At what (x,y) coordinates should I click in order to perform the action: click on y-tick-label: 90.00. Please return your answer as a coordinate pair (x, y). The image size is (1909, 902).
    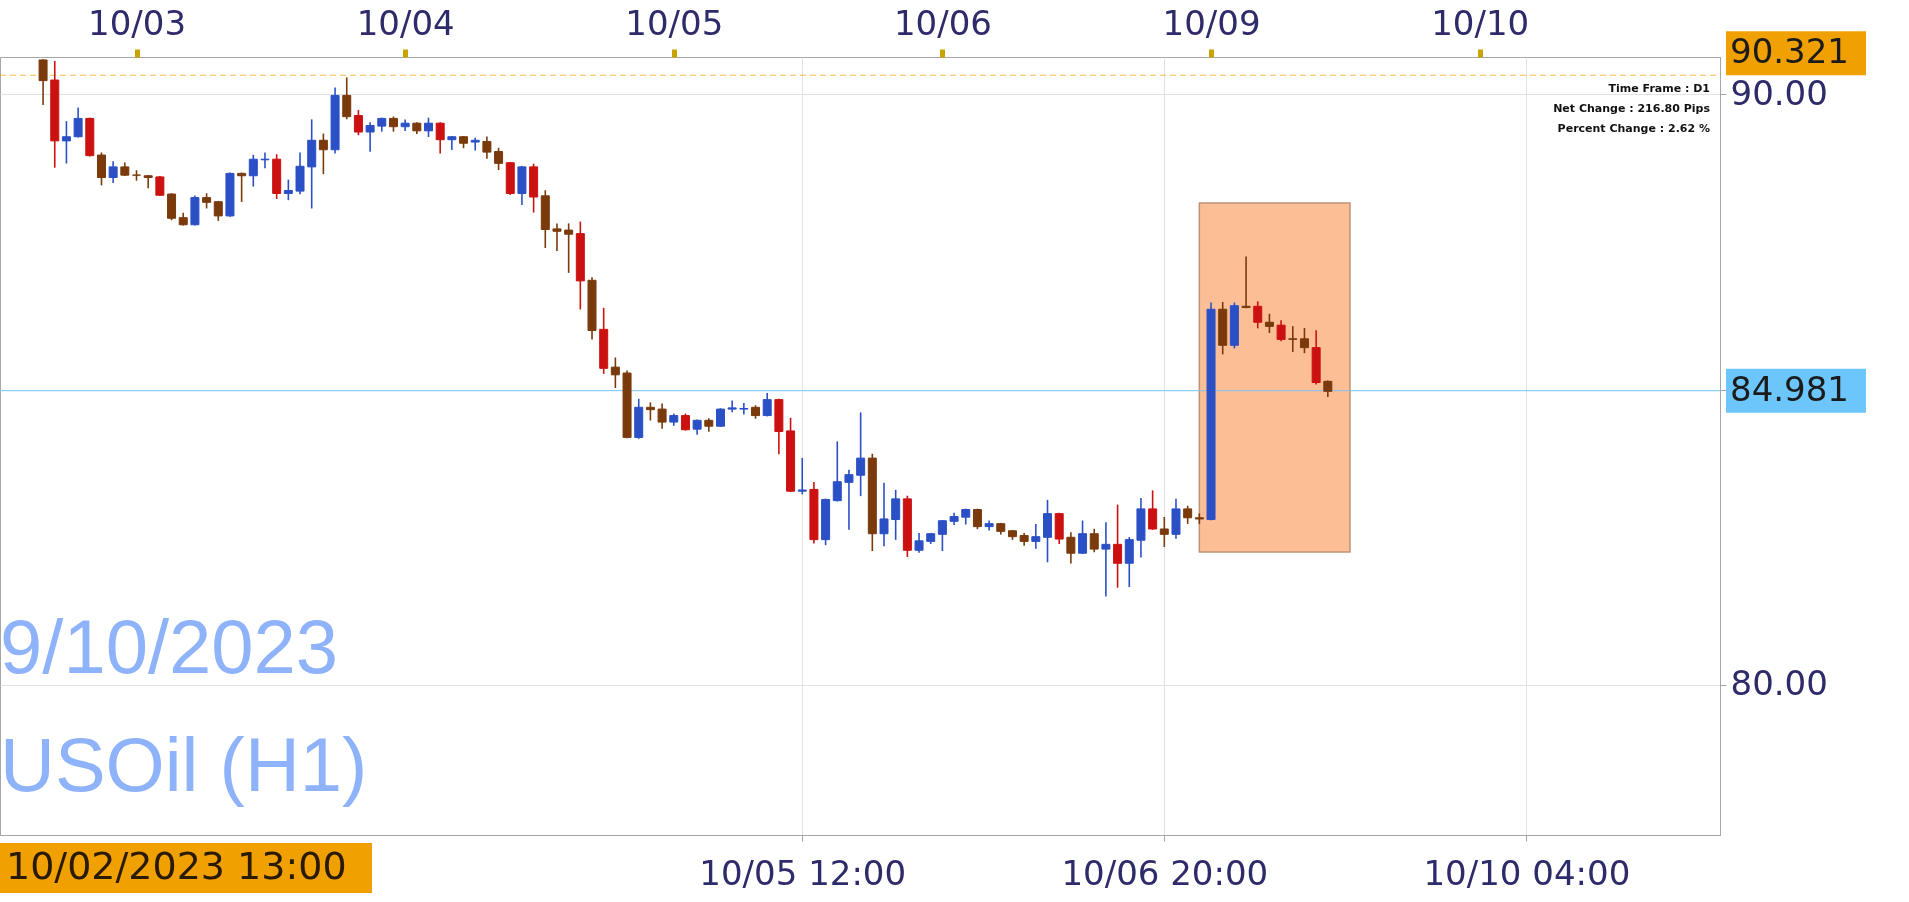
    Looking at the image, I should click on (1779, 92).